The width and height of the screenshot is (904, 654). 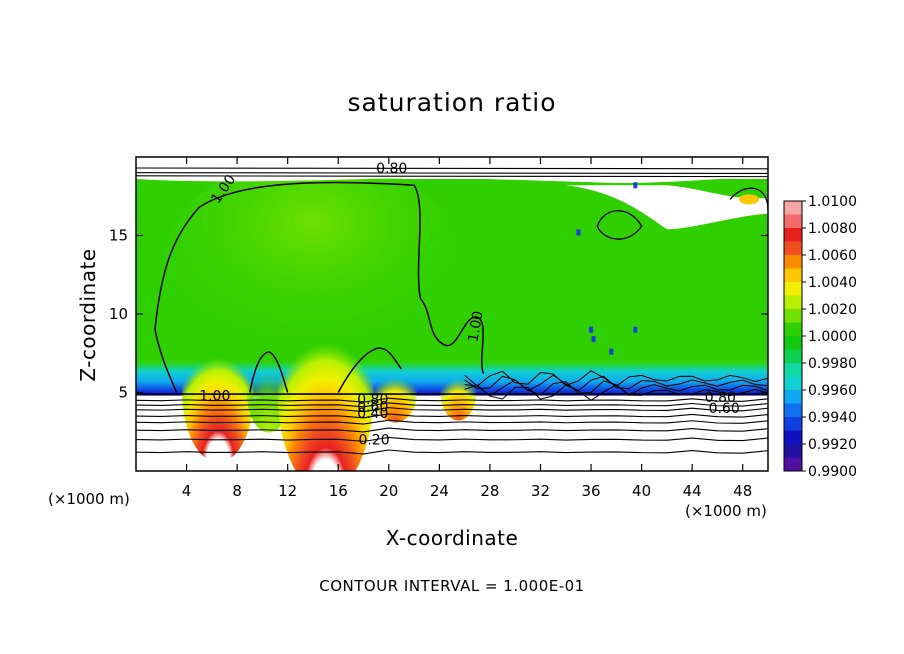 I want to click on contour-label-0: 0.80, so click(x=391, y=169).